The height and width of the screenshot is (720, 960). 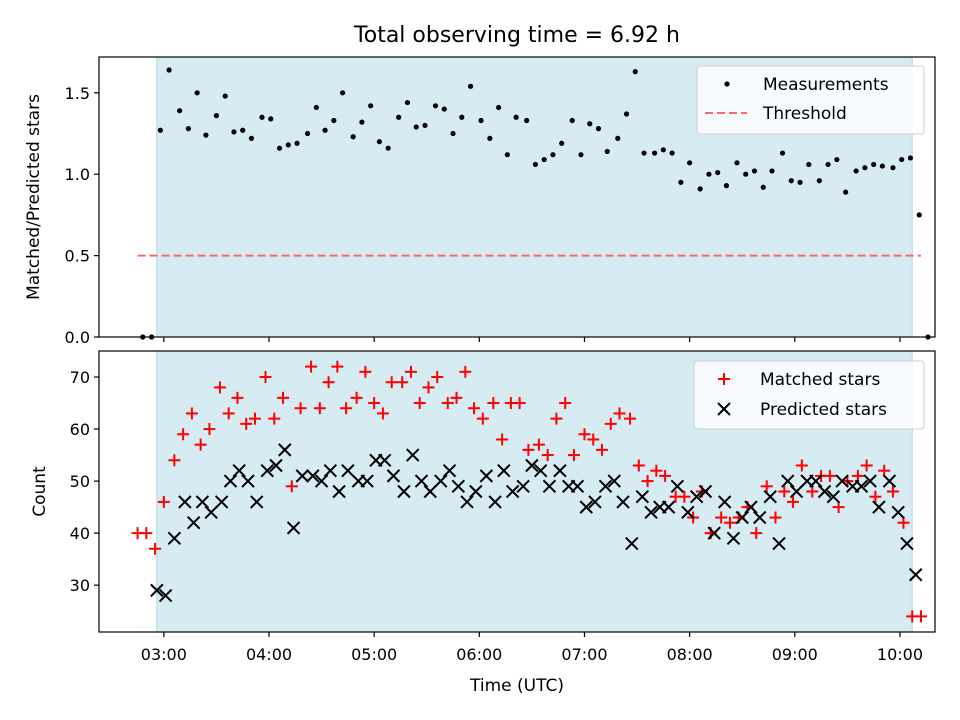 I want to click on top-legend-box, so click(x=810, y=100).